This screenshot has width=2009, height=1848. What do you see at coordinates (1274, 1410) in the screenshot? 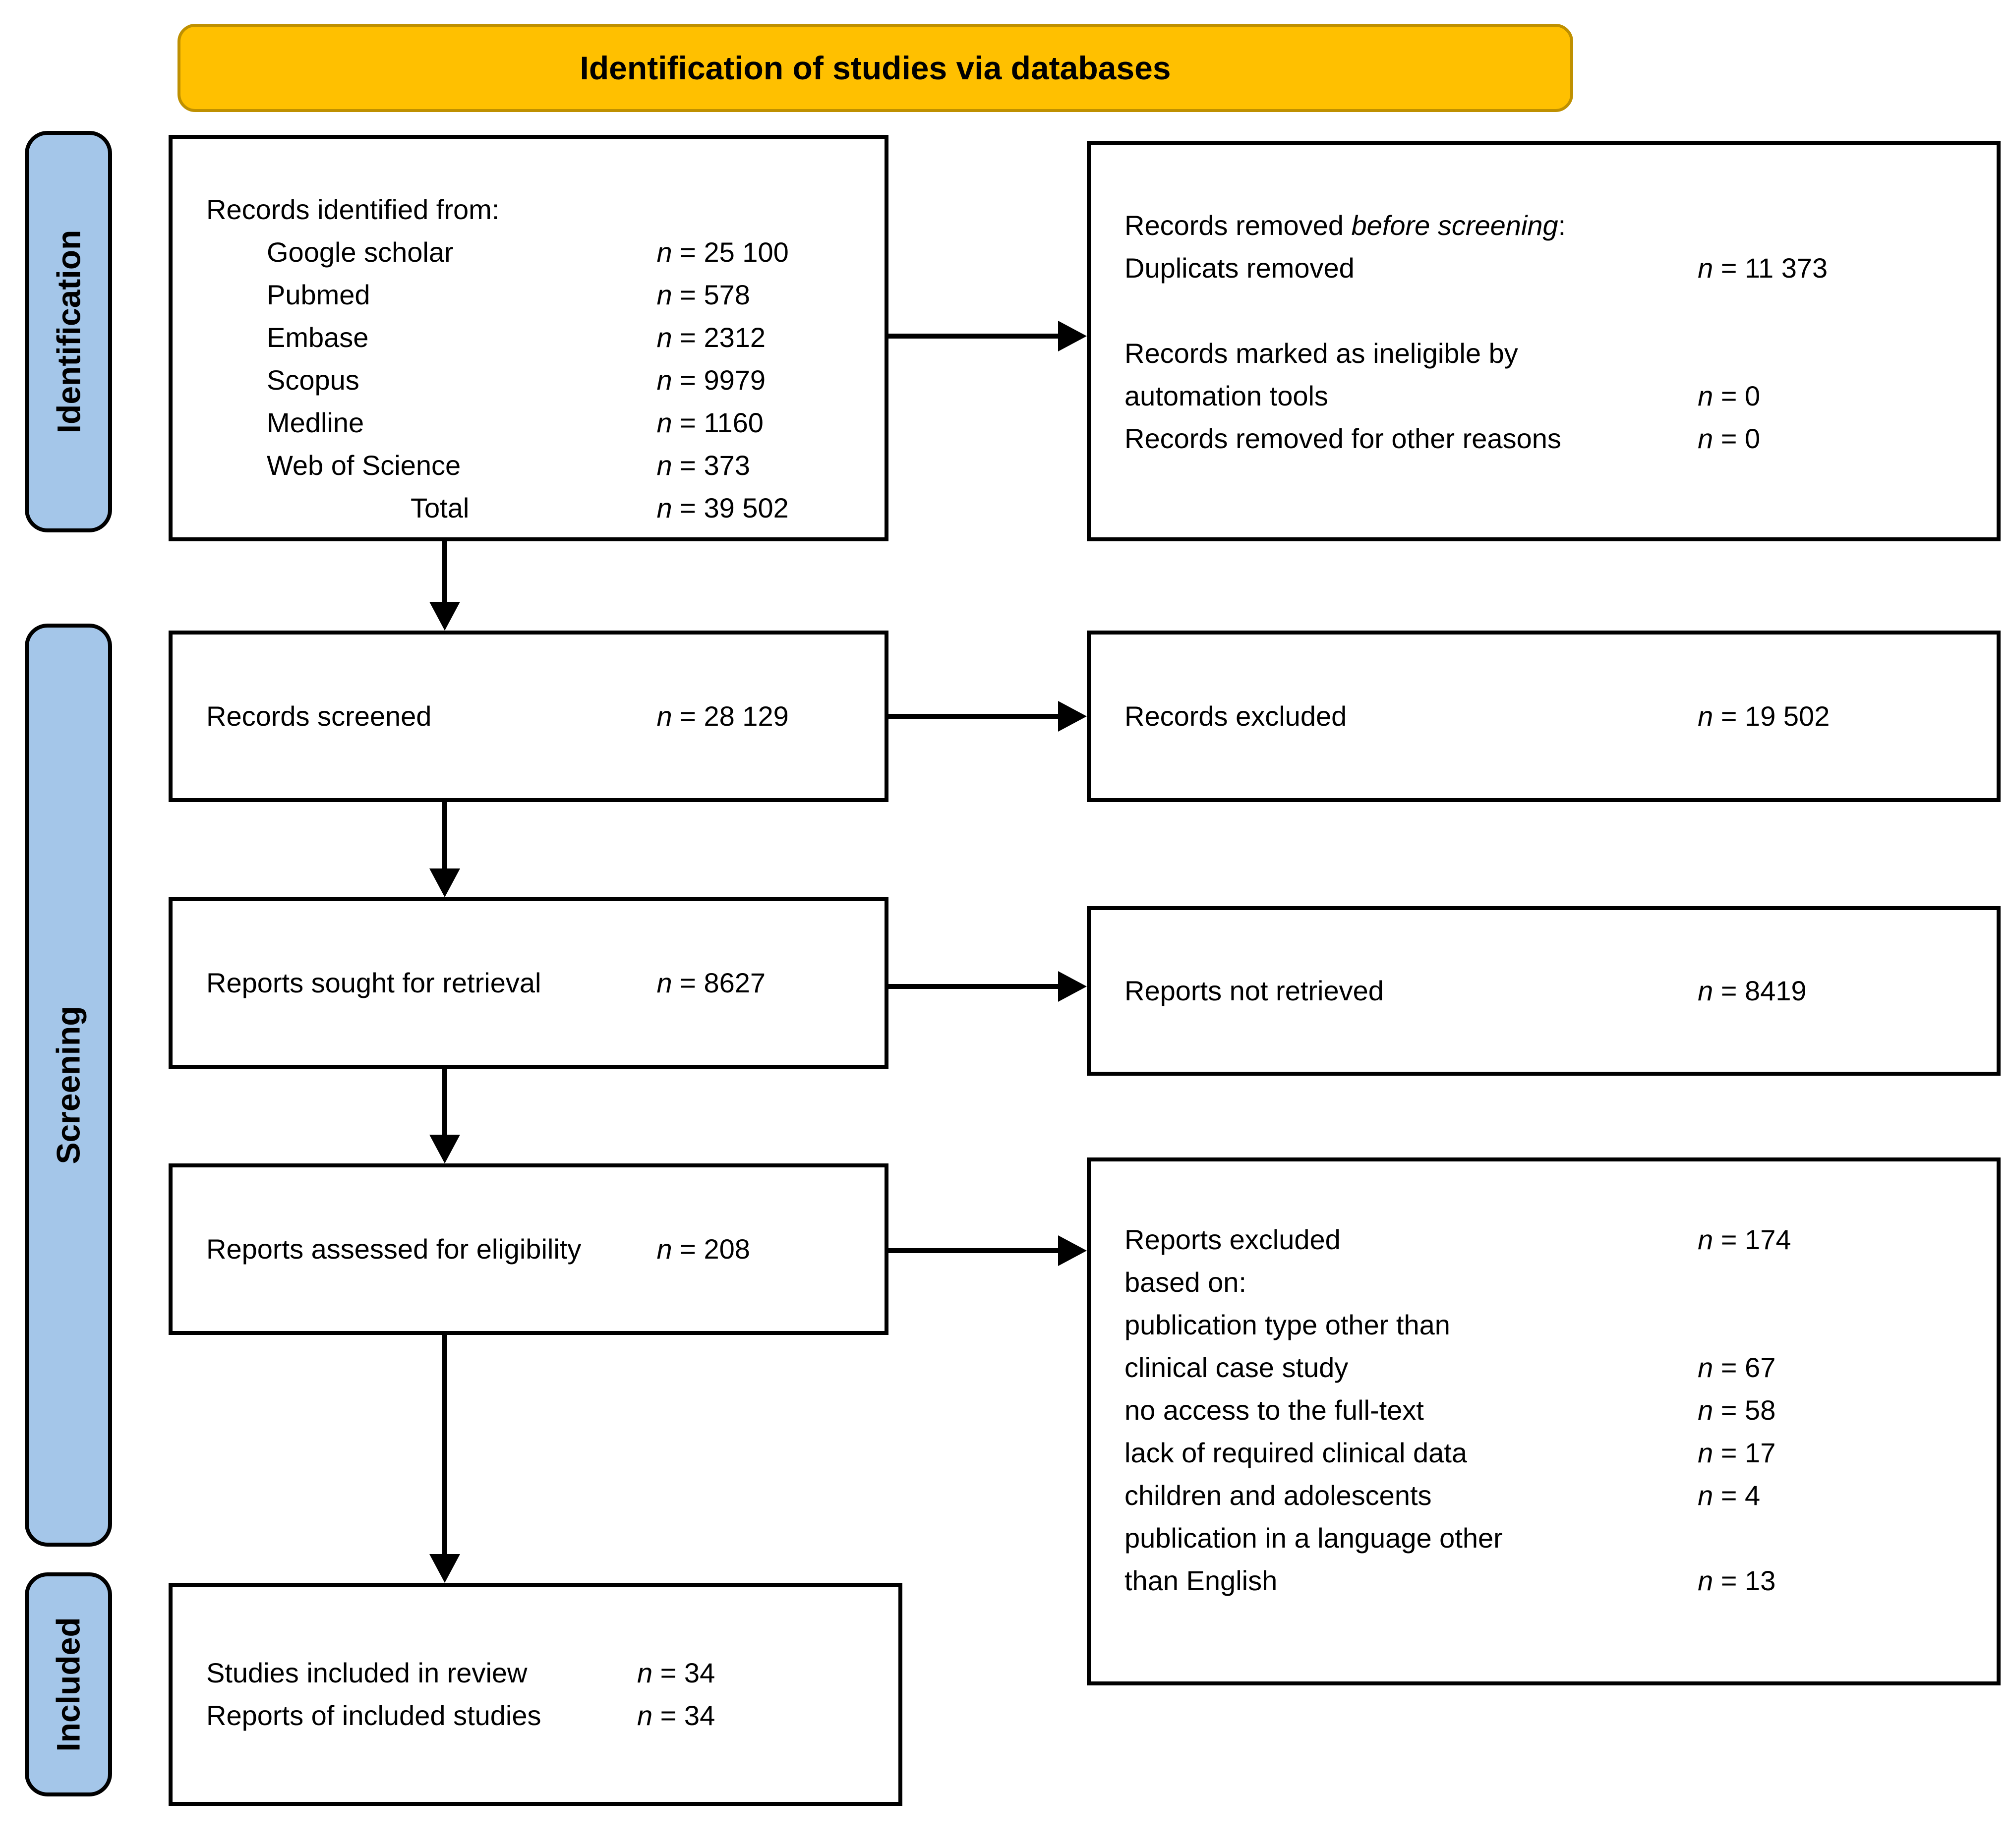
I see `box-row-label: no access to the full-text` at bounding box center [1274, 1410].